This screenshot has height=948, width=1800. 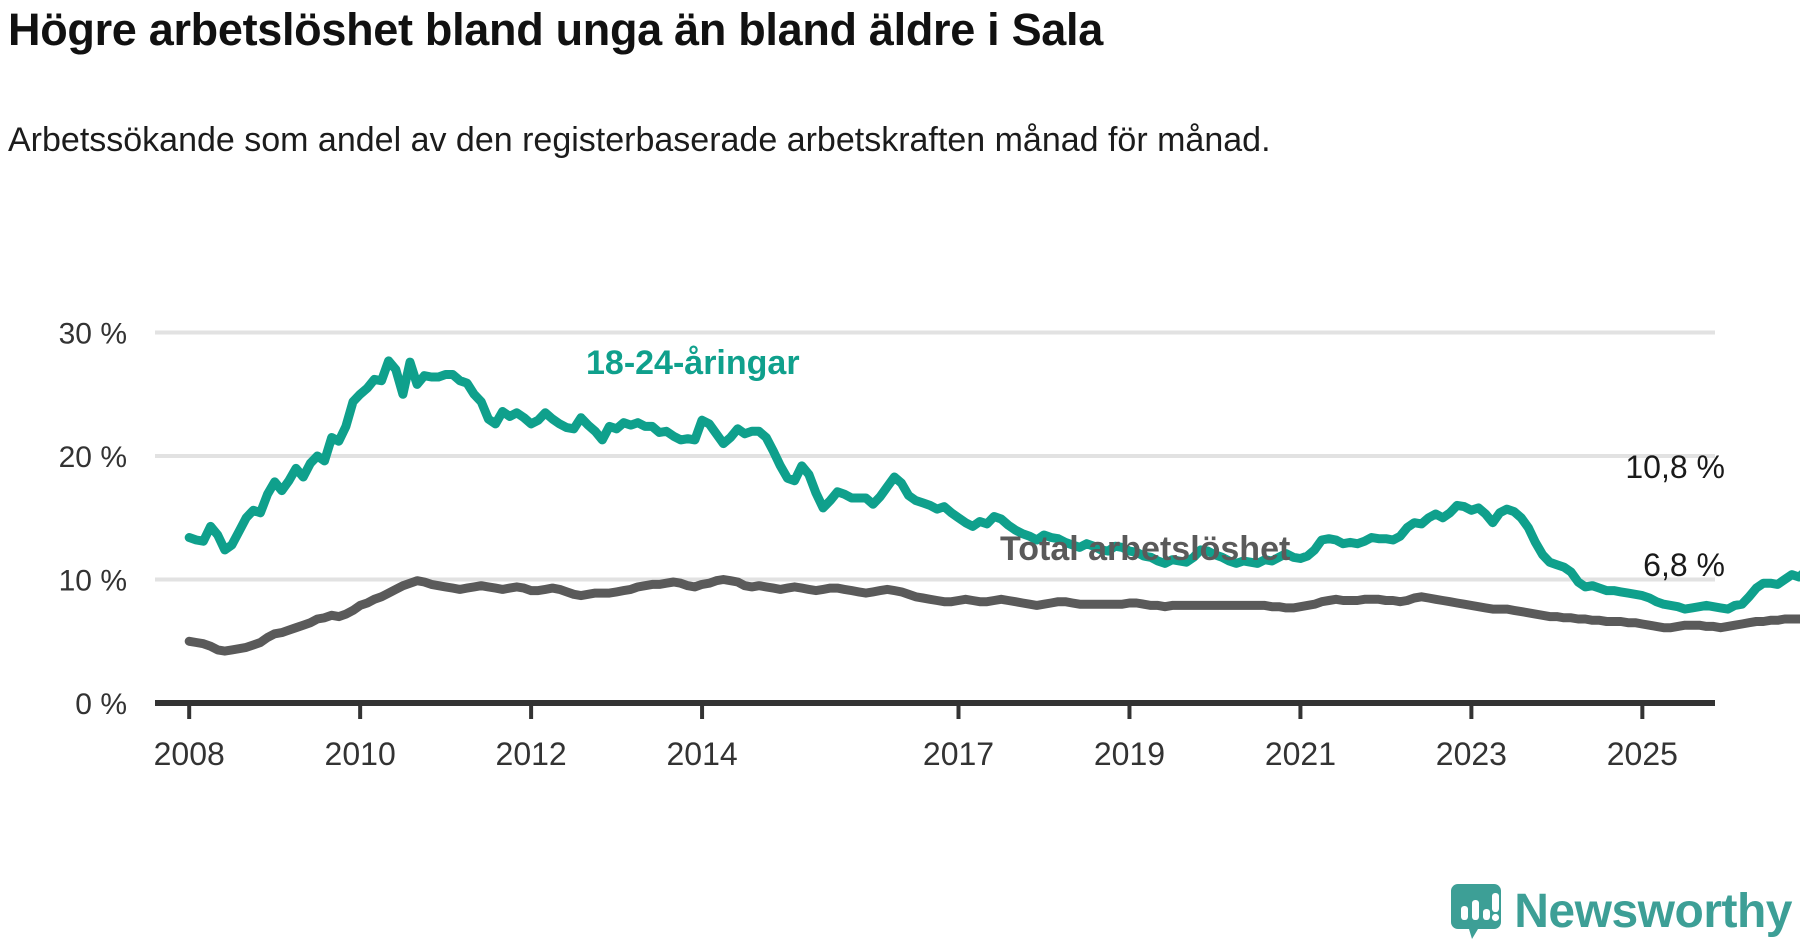 What do you see at coordinates (1145, 549) in the screenshot?
I see `series-annotation: Total arbetslöshet` at bounding box center [1145, 549].